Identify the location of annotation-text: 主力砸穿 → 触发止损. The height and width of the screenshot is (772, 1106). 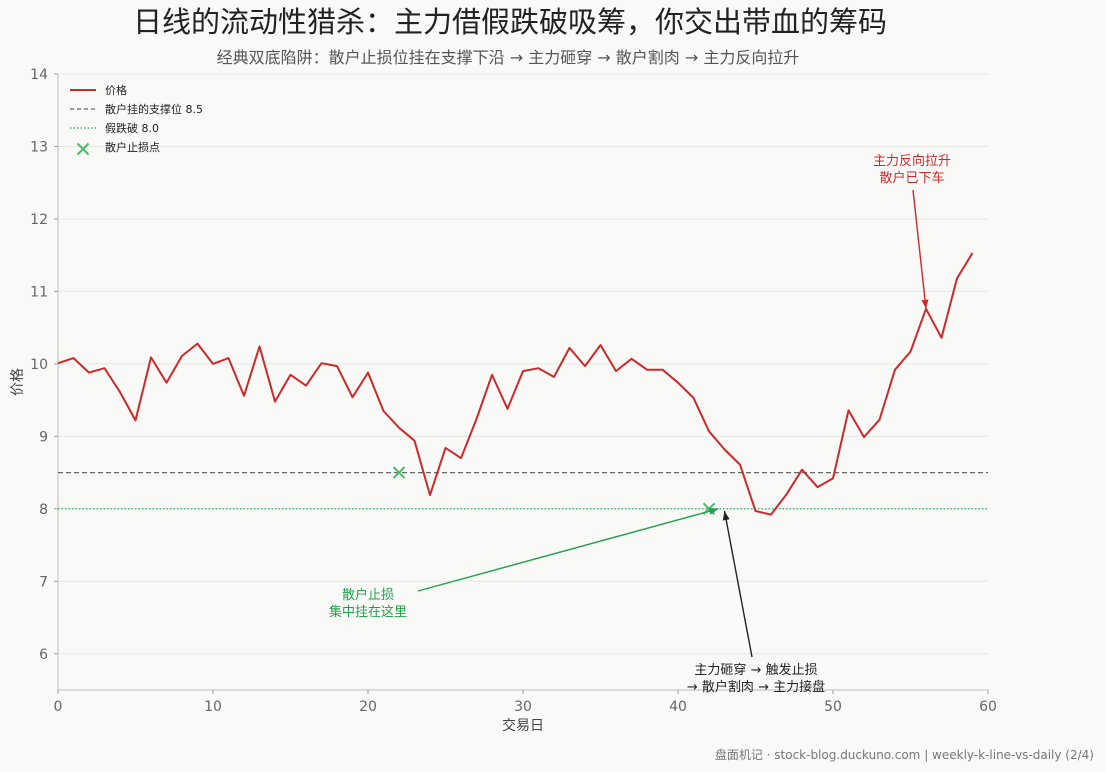
(755, 670).